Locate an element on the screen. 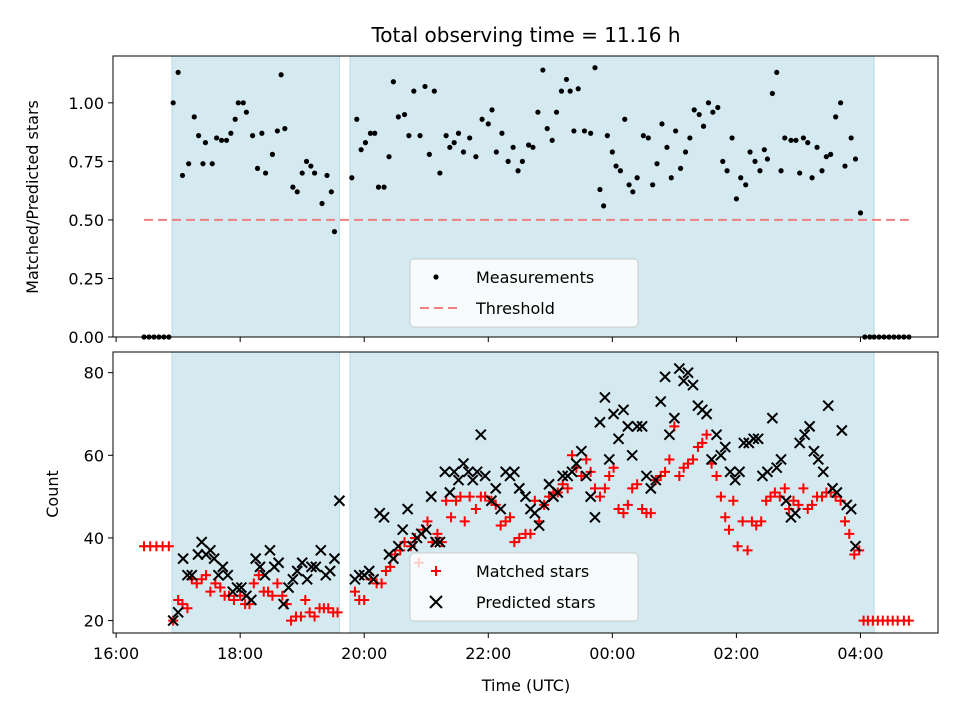  y-tick-label: 20 is located at coordinates (94, 621).